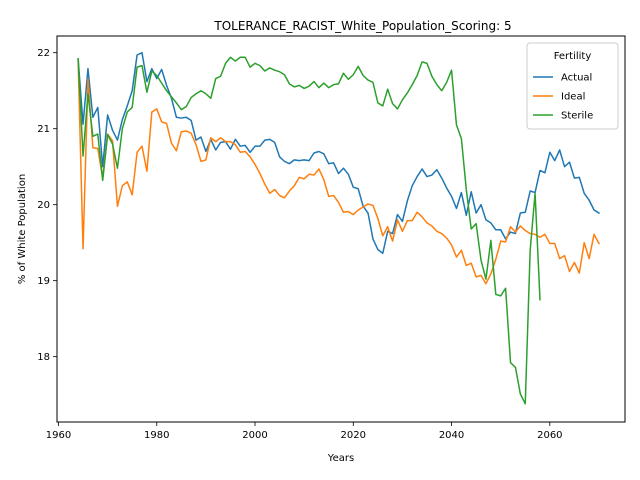 This screenshot has height=480, width=640. Describe the element at coordinates (254, 435) in the screenshot. I see `x-tick-label: 2000` at that location.